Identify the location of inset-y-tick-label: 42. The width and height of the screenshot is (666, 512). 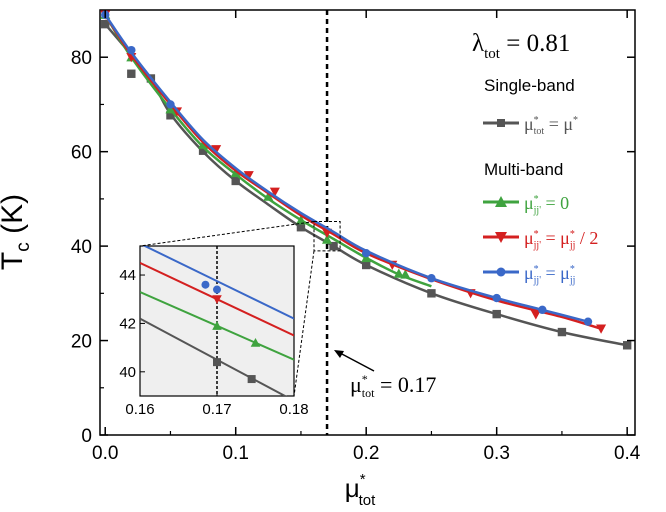
(127, 323).